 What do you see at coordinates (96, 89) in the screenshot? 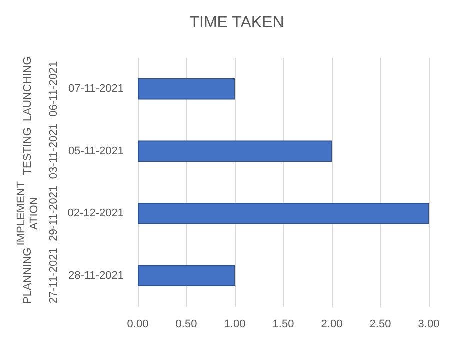
I see `y-tick-label: 07-11-2021` at bounding box center [96, 89].